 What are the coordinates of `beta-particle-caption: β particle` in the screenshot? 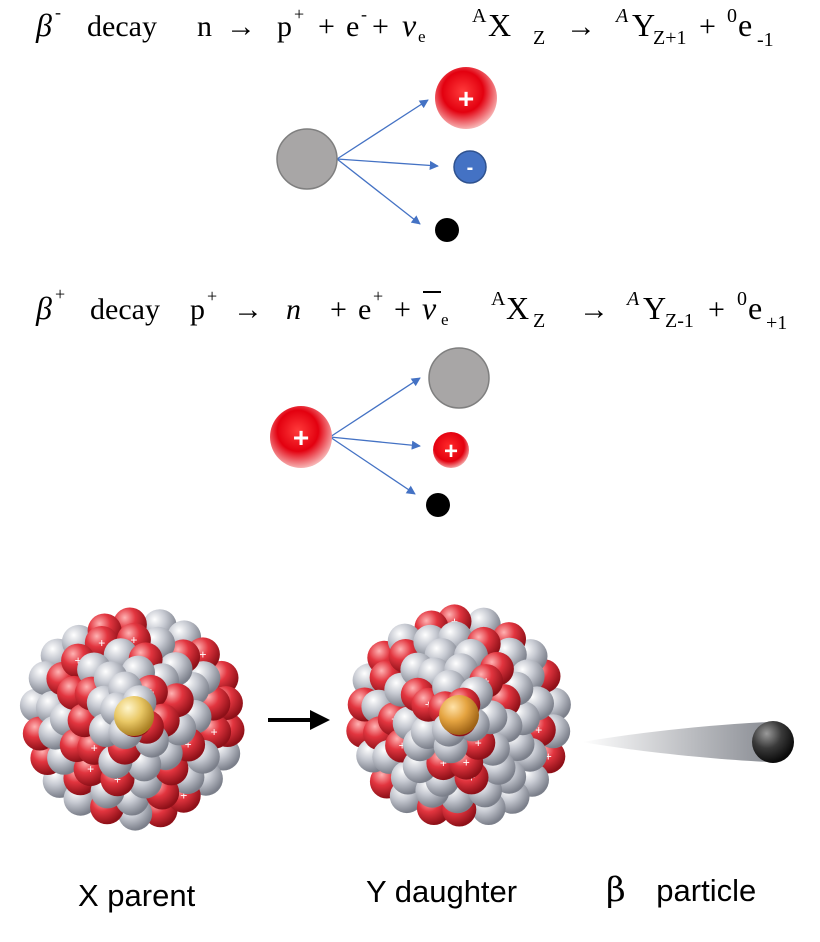 It's located at (681, 890).